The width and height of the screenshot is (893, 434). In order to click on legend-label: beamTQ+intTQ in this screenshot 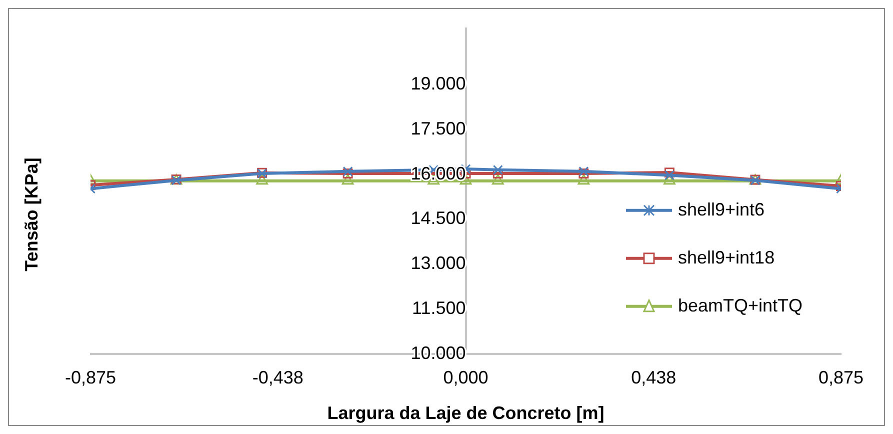, I will do `click(740, 305)`.